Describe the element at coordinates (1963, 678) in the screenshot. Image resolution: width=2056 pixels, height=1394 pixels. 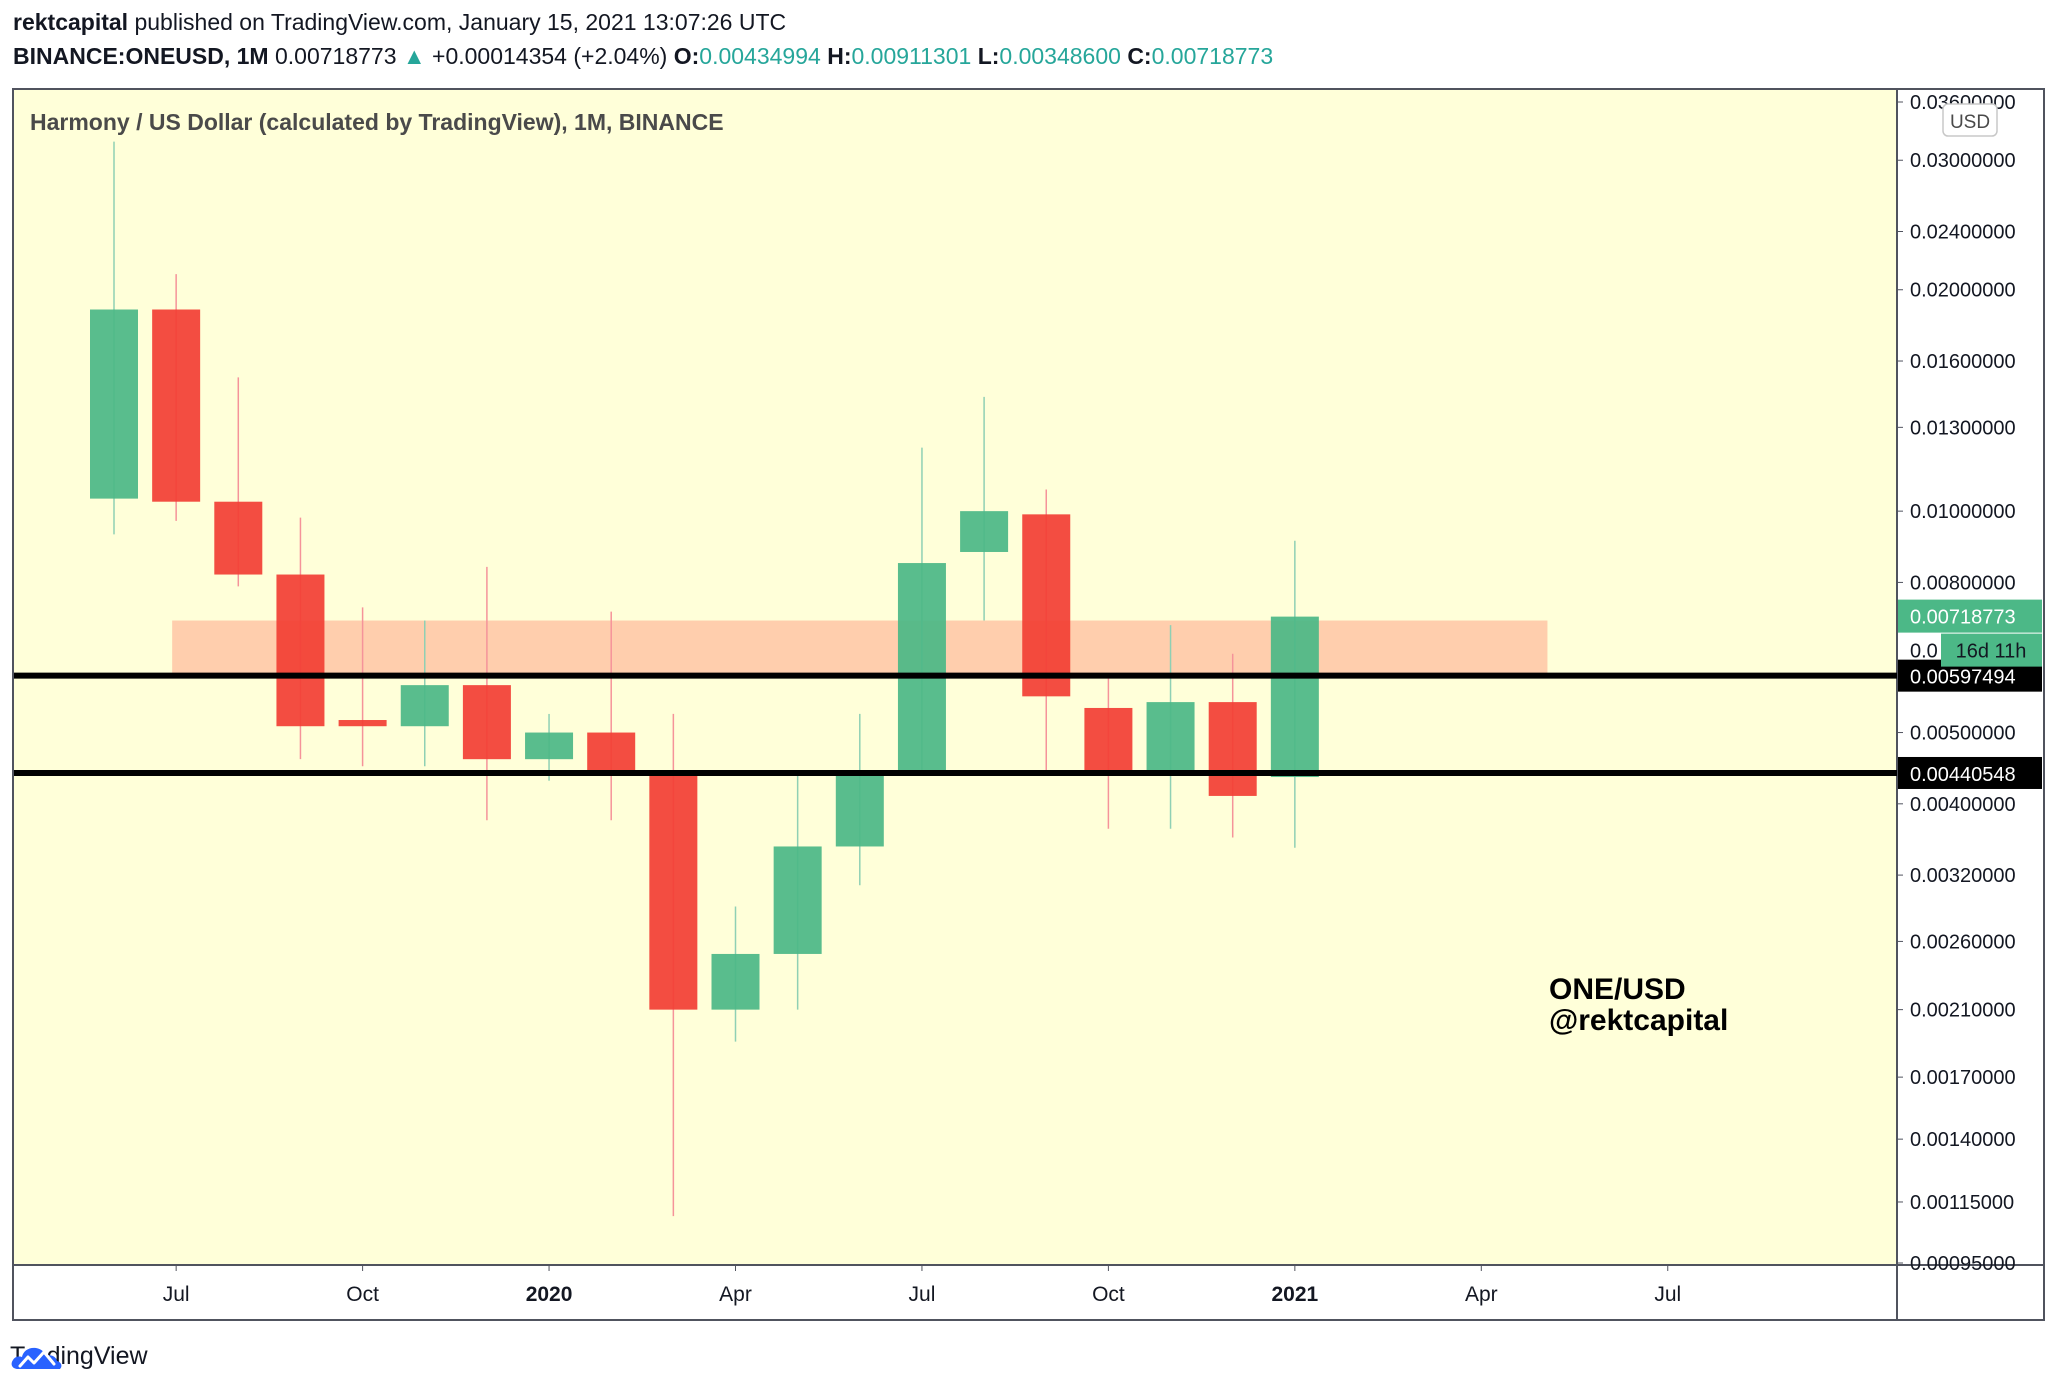
I see `level-price-text: 0.00597494` at that location.